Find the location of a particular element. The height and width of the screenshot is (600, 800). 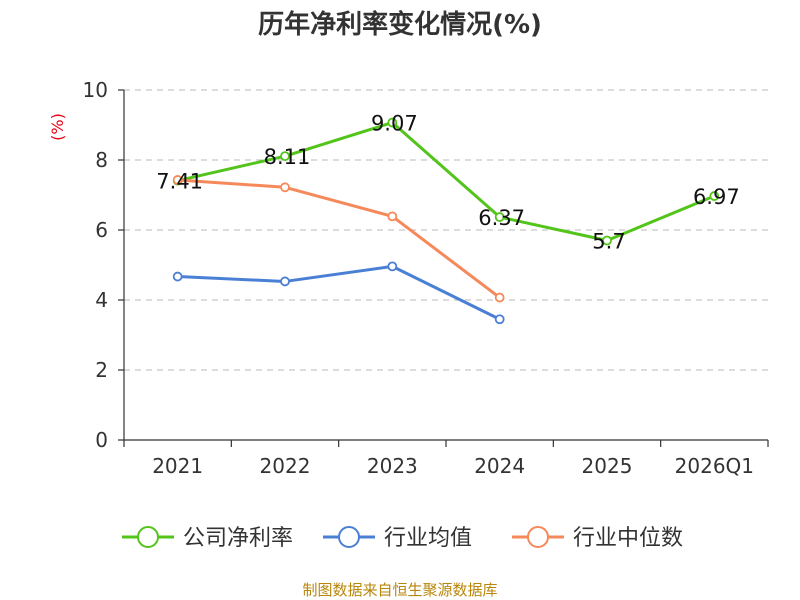

data-point-s0-2022 is located at coordinates (285, 156).